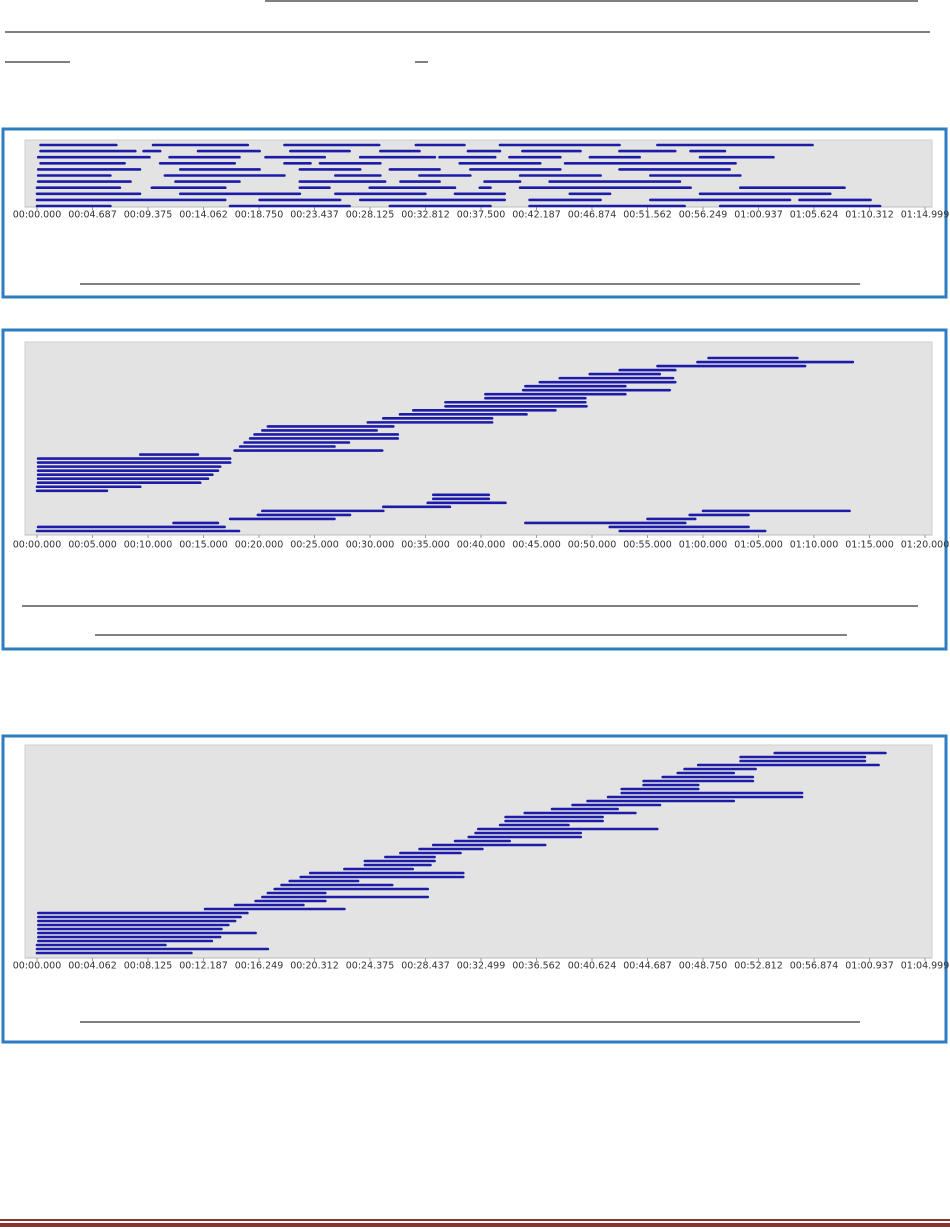 This screenshot has height=1229, width=950. Describe the element at coordinates (481, 966) in the screenshot. I see `x-tick-label: 00:32.499` at that location.